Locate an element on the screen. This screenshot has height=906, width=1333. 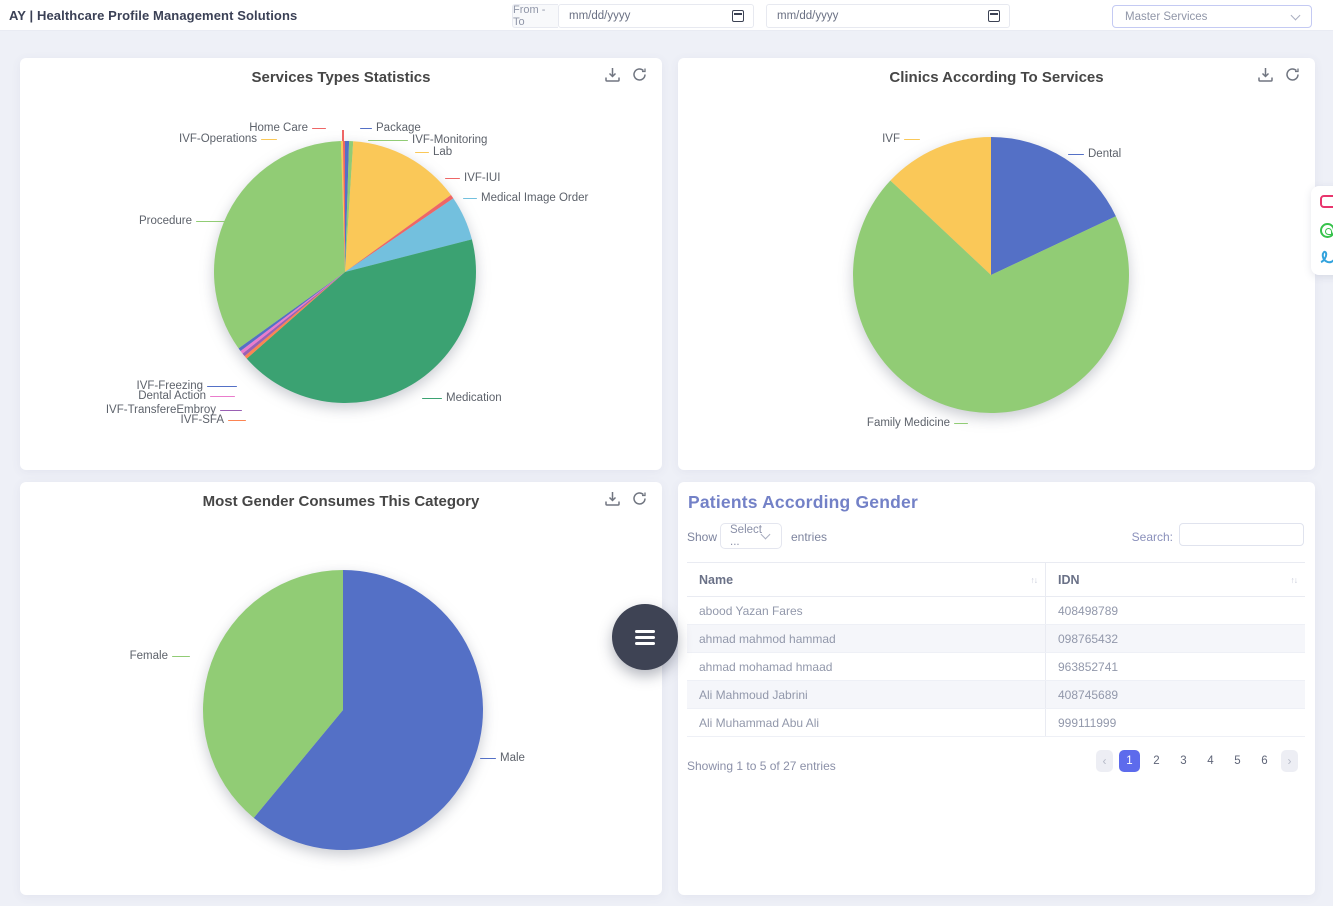
pie-label-ivf-operations: IVF-Operations is located at coordinates (228, 139).